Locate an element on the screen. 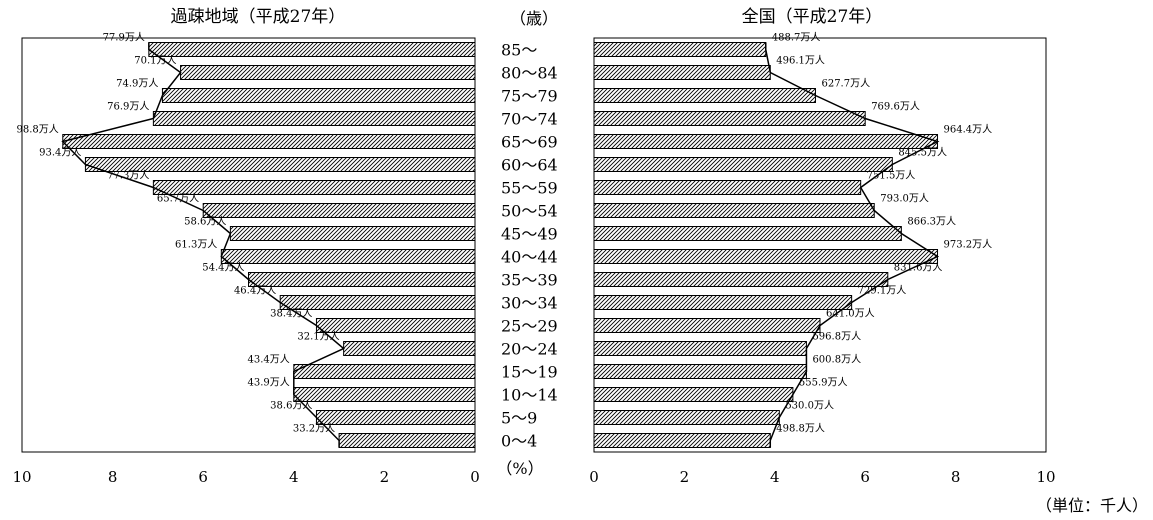  left-x-tick-label: 0 is located at coordinates (475, 477).